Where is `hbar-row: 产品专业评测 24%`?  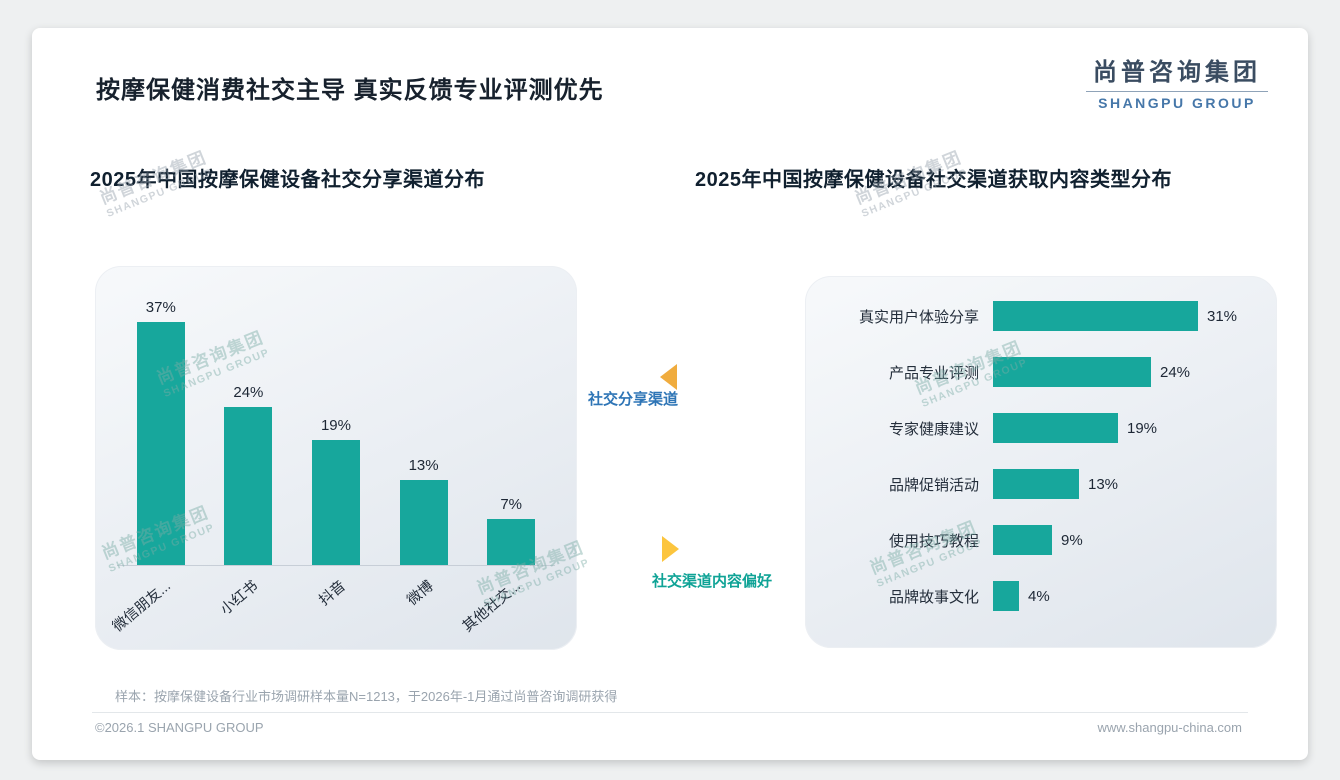 hbar-row: 产品专业评测 24% is located at coordinates (1043, 372).